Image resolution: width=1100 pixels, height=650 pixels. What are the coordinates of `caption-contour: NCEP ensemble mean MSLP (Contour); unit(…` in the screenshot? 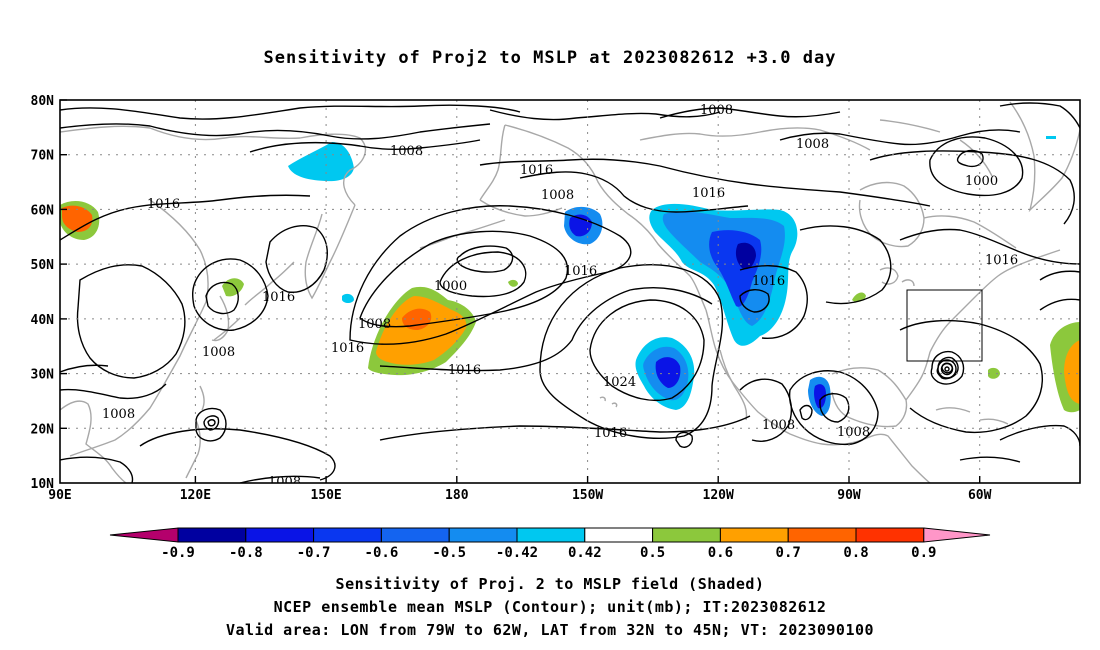 It's located at (550, 607).